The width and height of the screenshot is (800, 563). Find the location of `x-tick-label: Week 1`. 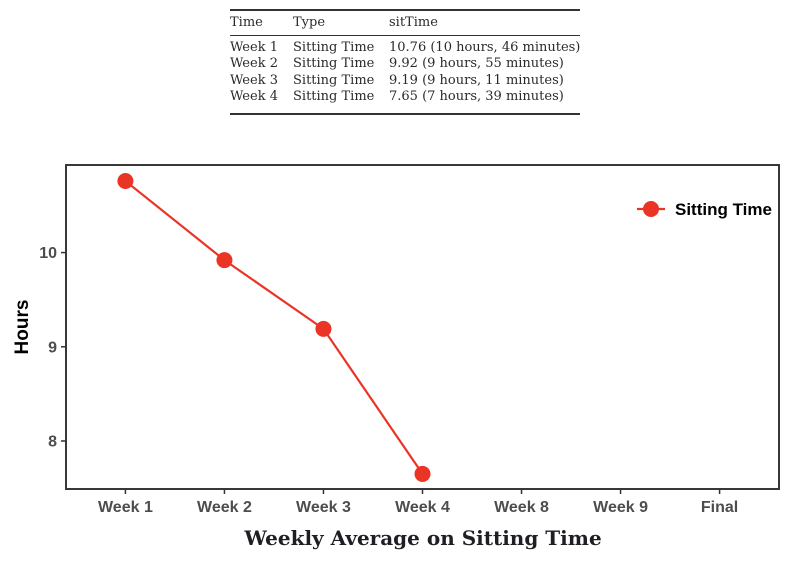

x-tick-label: Week 1 is located at coordinates (125, 507).